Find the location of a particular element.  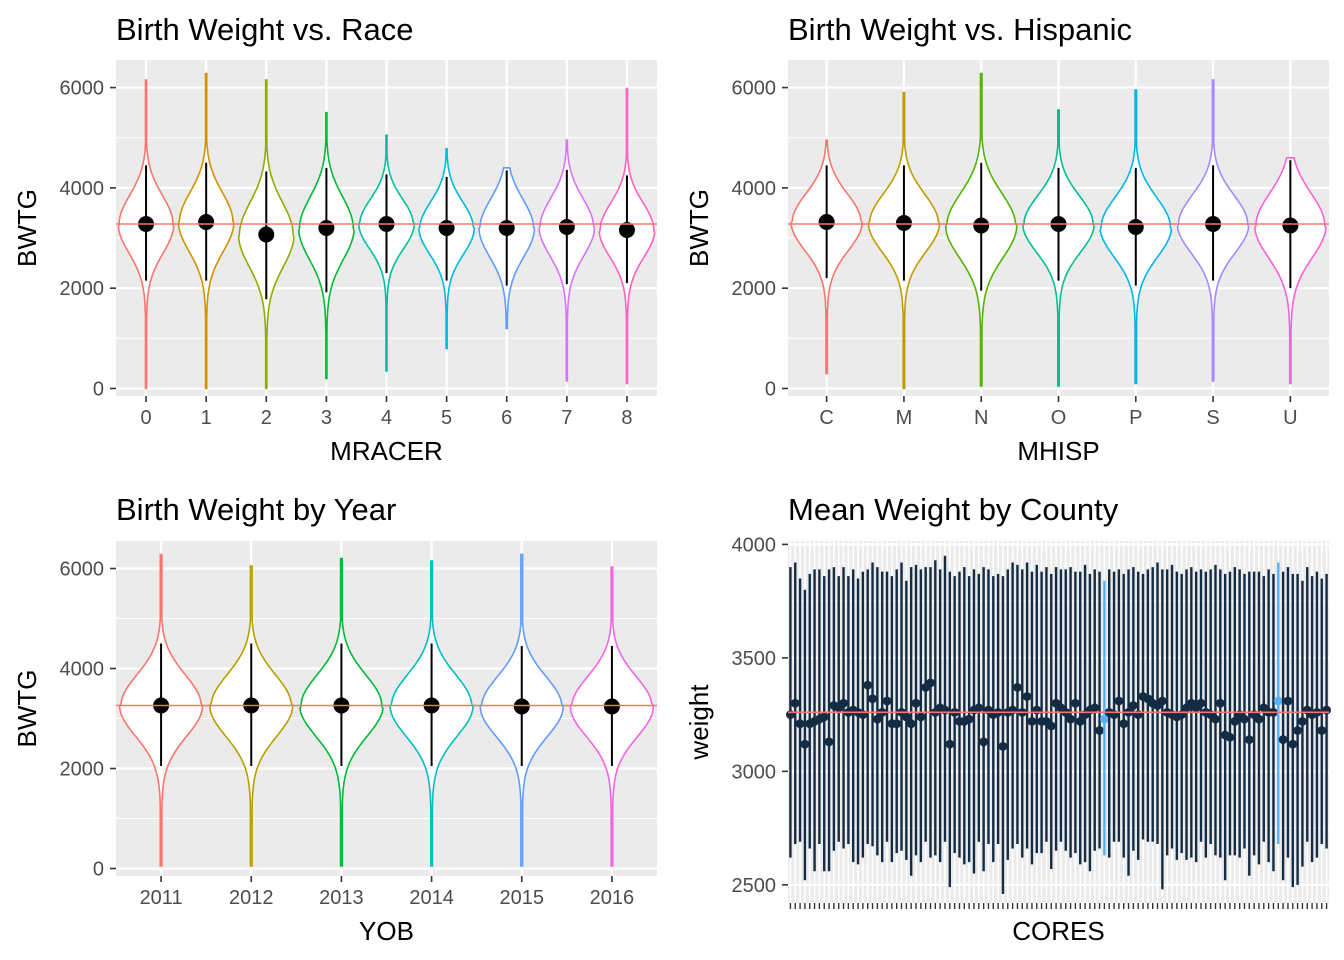

chart-title: Birth Weight vs. Race is located at coordinates (264, 29).